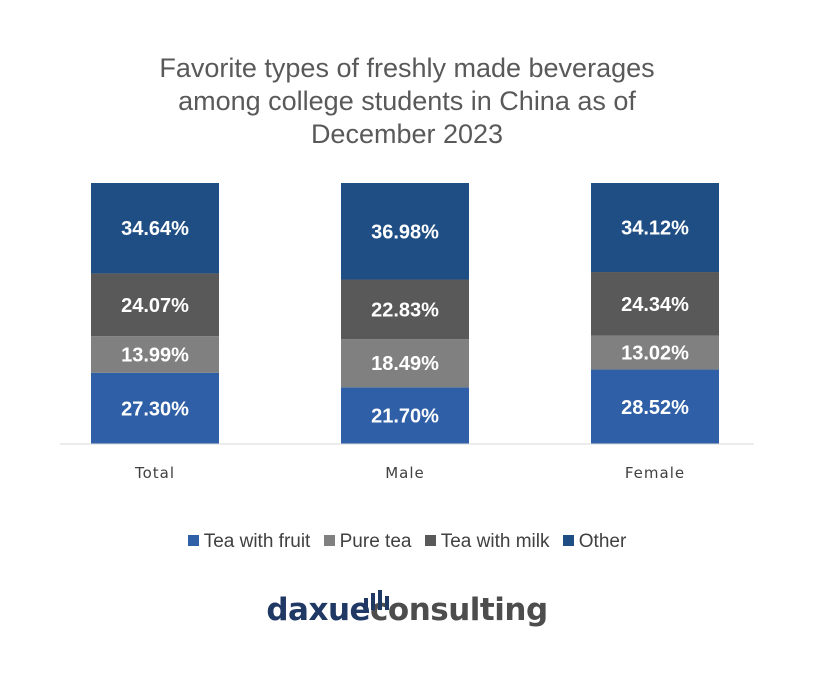 The width and height of the screenshot is (814, 690). I want to click on bar-segment-tea-with-fruit-total, so click(155, 408).